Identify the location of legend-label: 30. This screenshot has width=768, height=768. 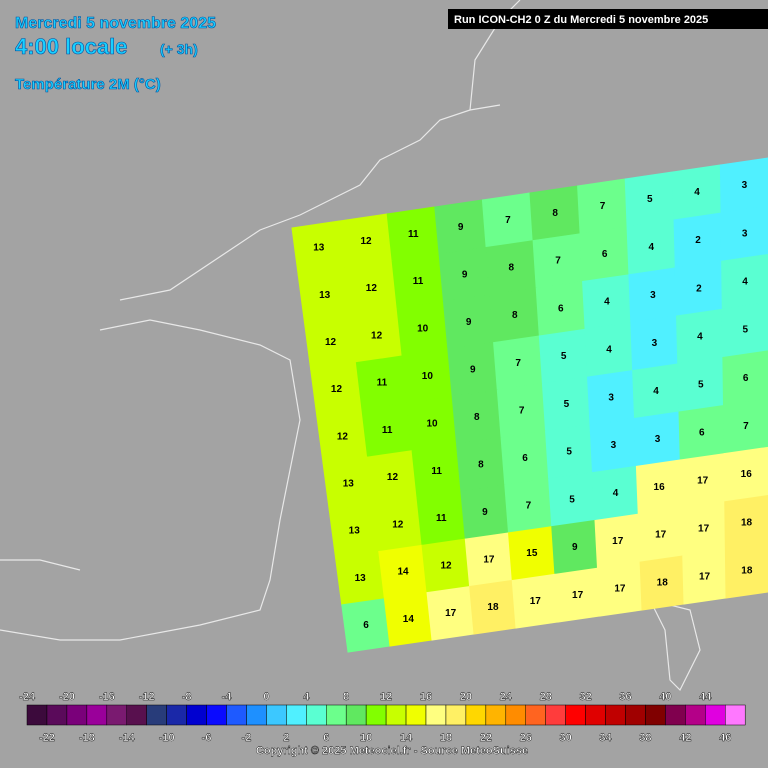
(566, 738).